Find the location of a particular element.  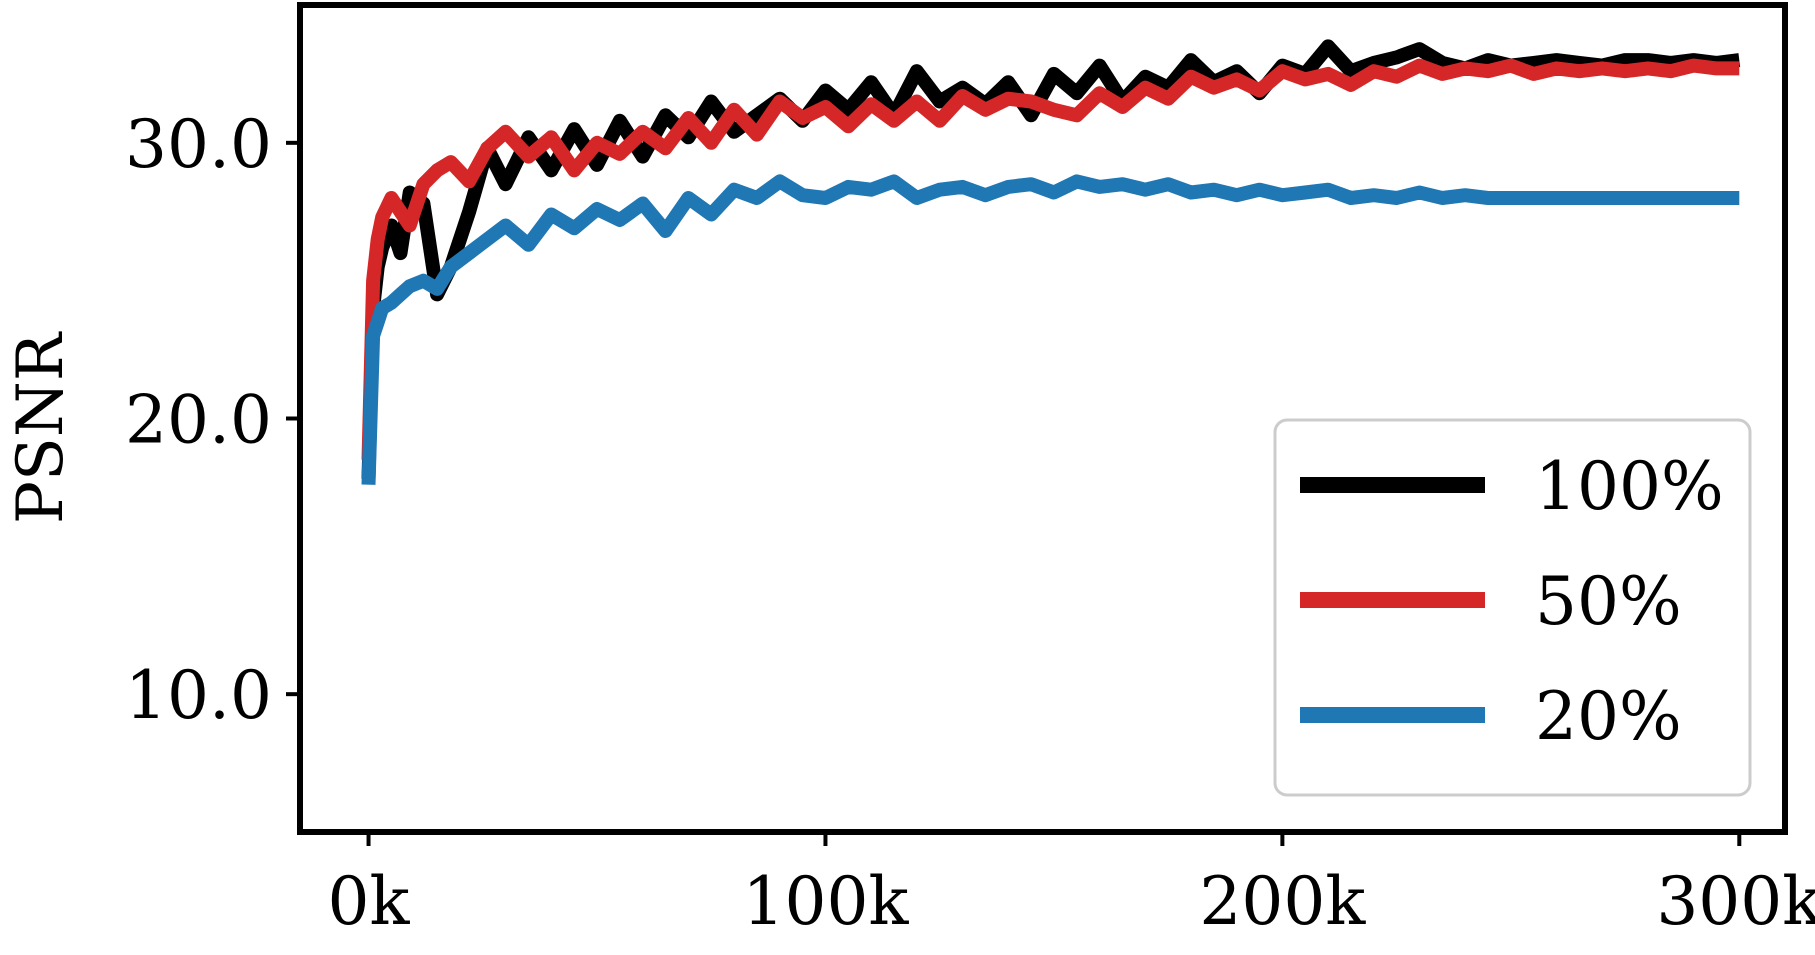

x-tick-label-0: 0k is located at coordinates (369, 901).